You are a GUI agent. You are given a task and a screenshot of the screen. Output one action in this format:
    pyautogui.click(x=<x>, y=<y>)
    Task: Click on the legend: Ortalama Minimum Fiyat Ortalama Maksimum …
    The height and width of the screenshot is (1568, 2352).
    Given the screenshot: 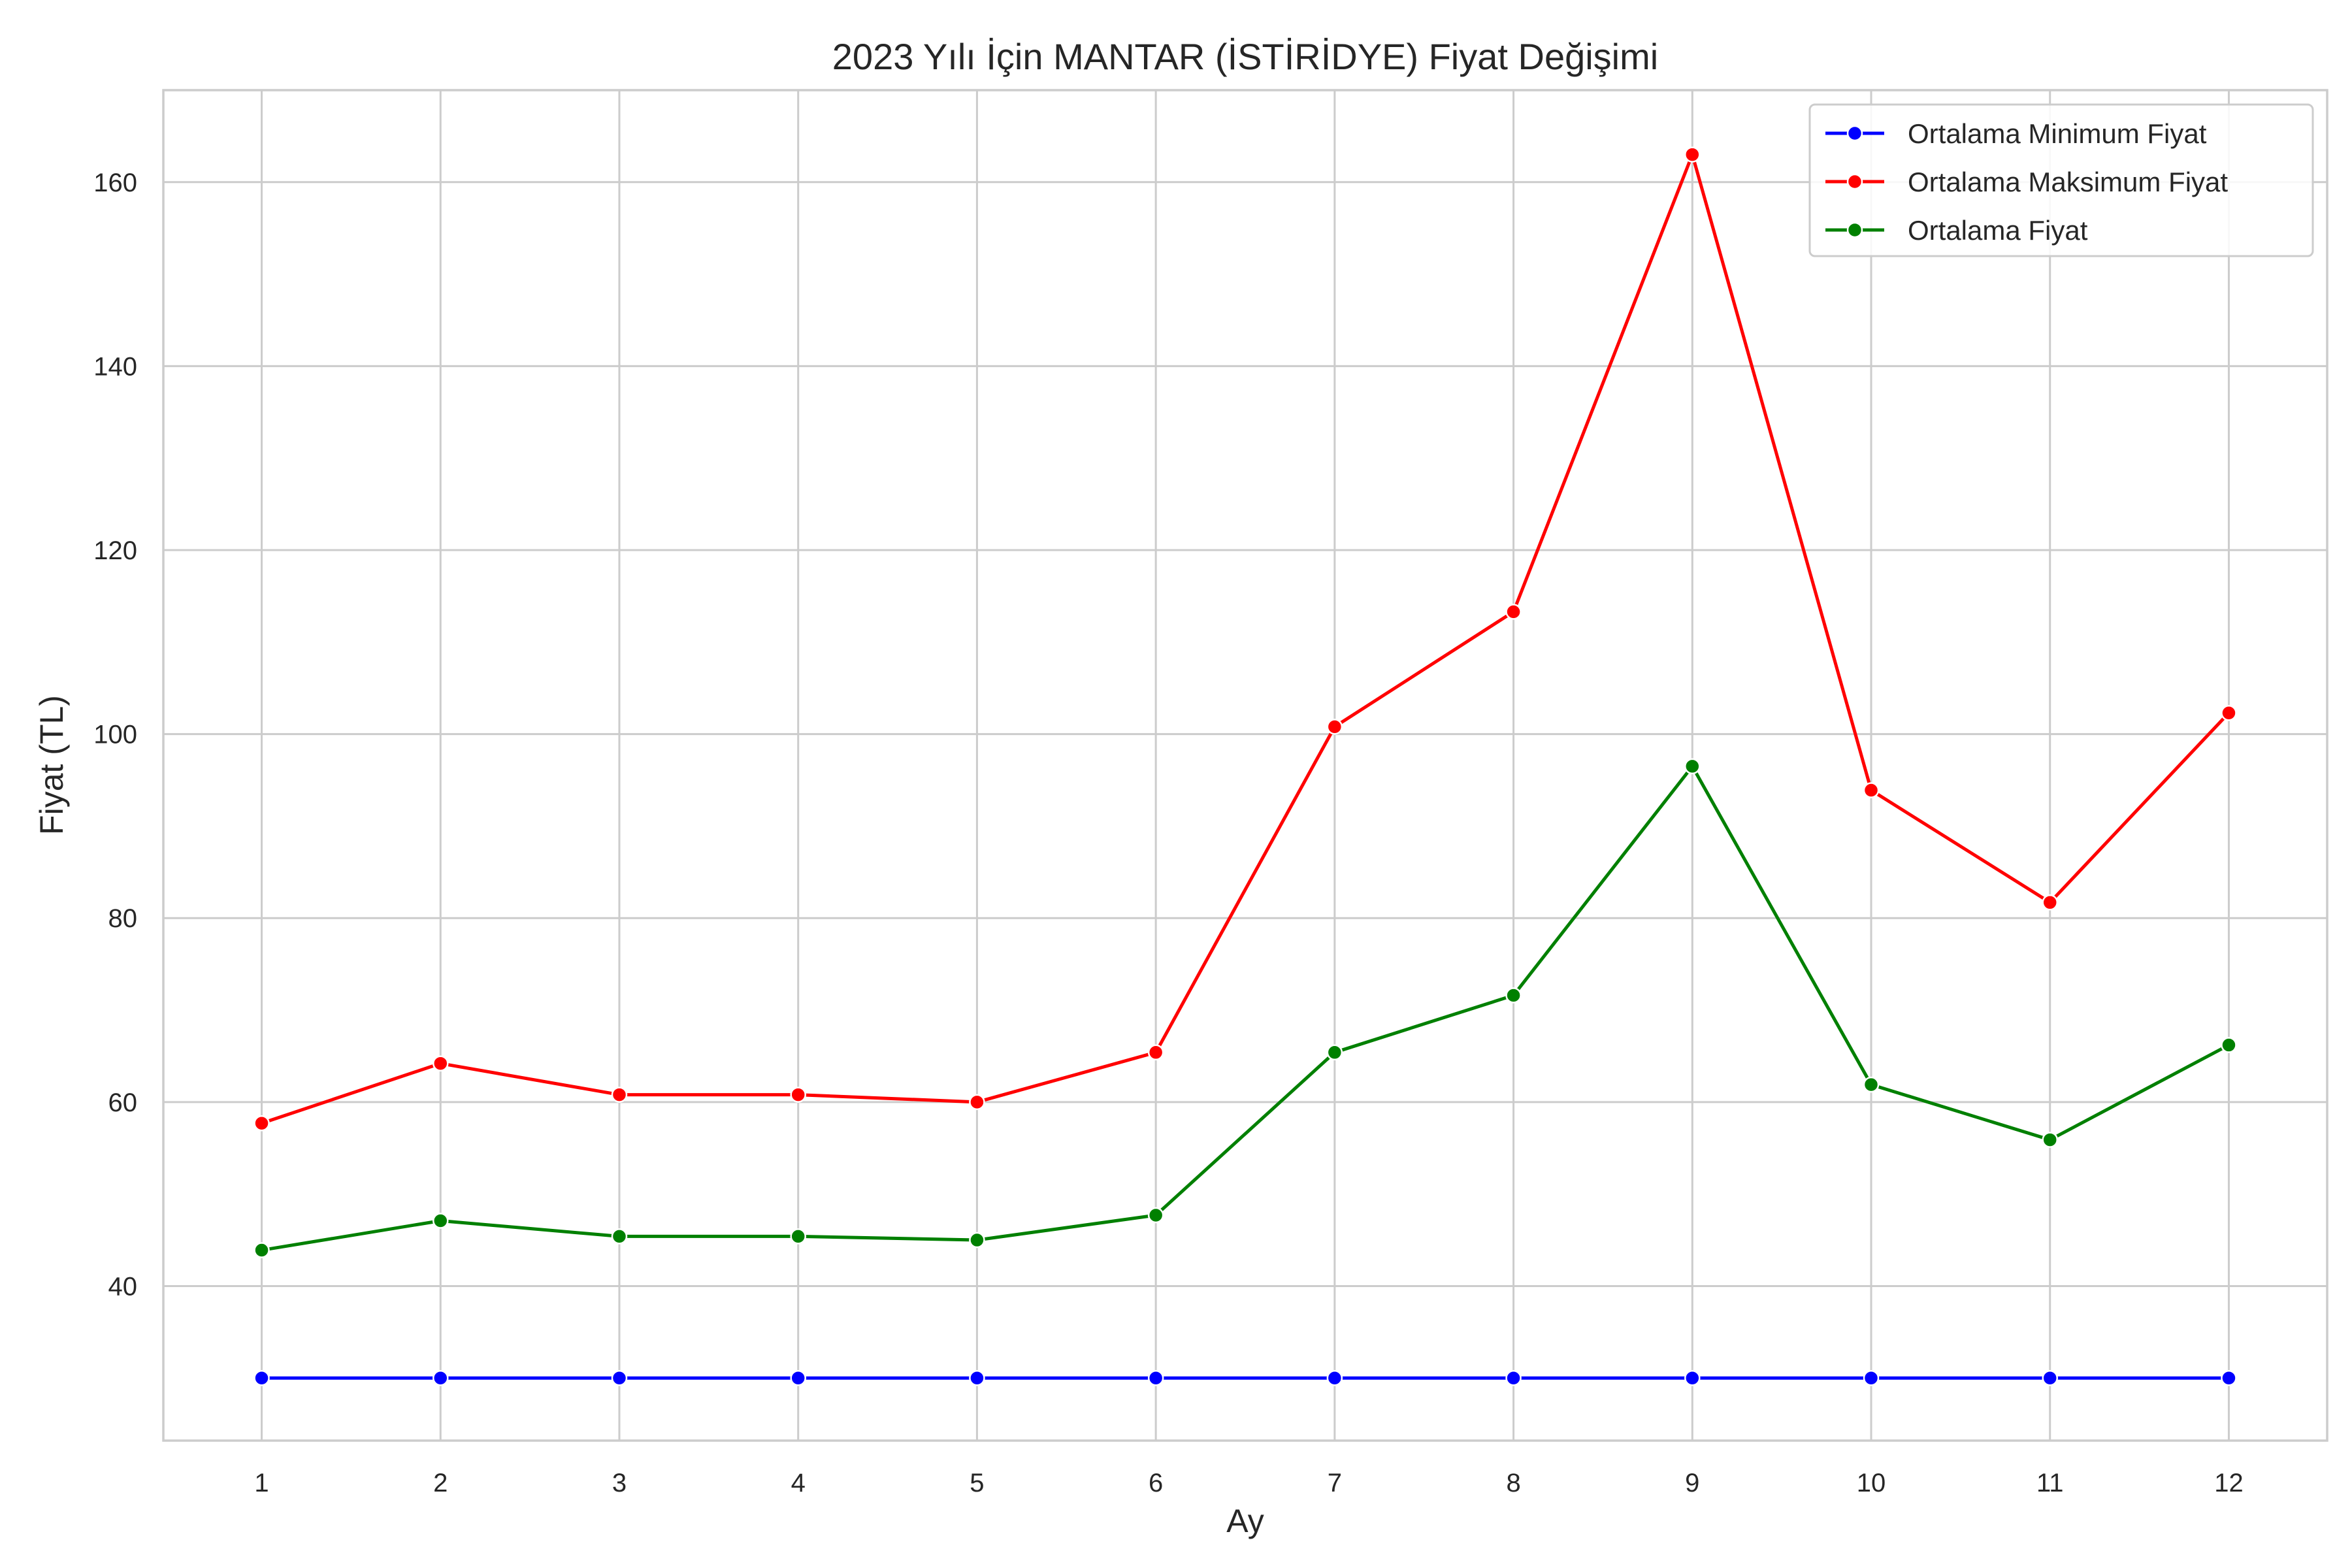 What is the action you would take?
    pyautogui.click(x=2061, y=180)
    